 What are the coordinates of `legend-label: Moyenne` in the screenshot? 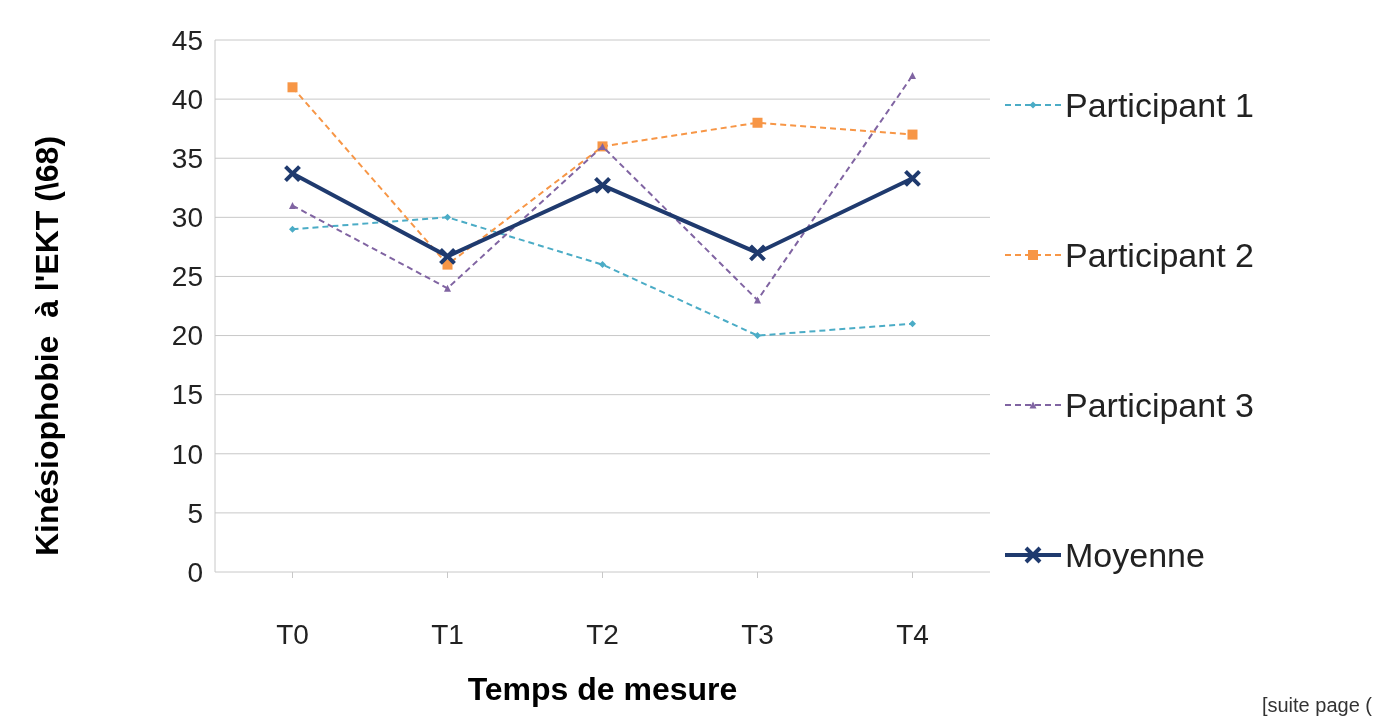 It's located at (1135, 554).